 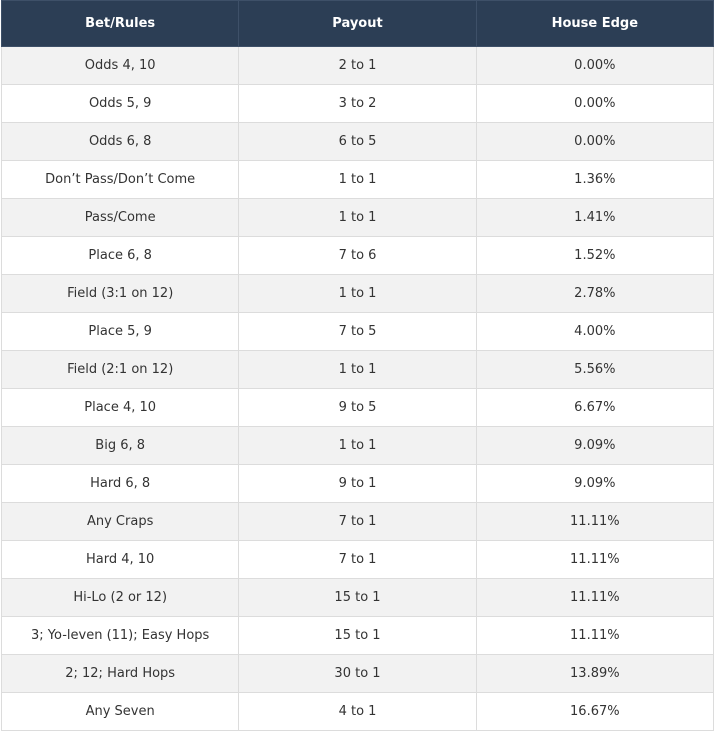 What do you see at coordinates (595, 711) in the screenshot?
I see `table-cell: 16.67%` at bounding box center [595, 711].